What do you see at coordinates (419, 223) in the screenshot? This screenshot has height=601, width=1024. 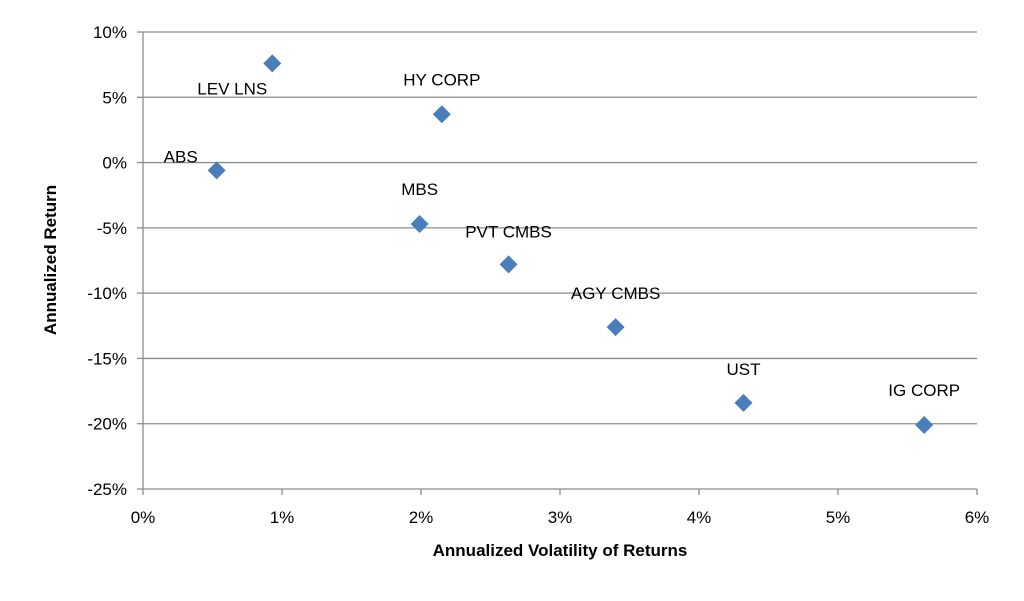 I see `data-point-mbs` at bounding box center [419, 223].